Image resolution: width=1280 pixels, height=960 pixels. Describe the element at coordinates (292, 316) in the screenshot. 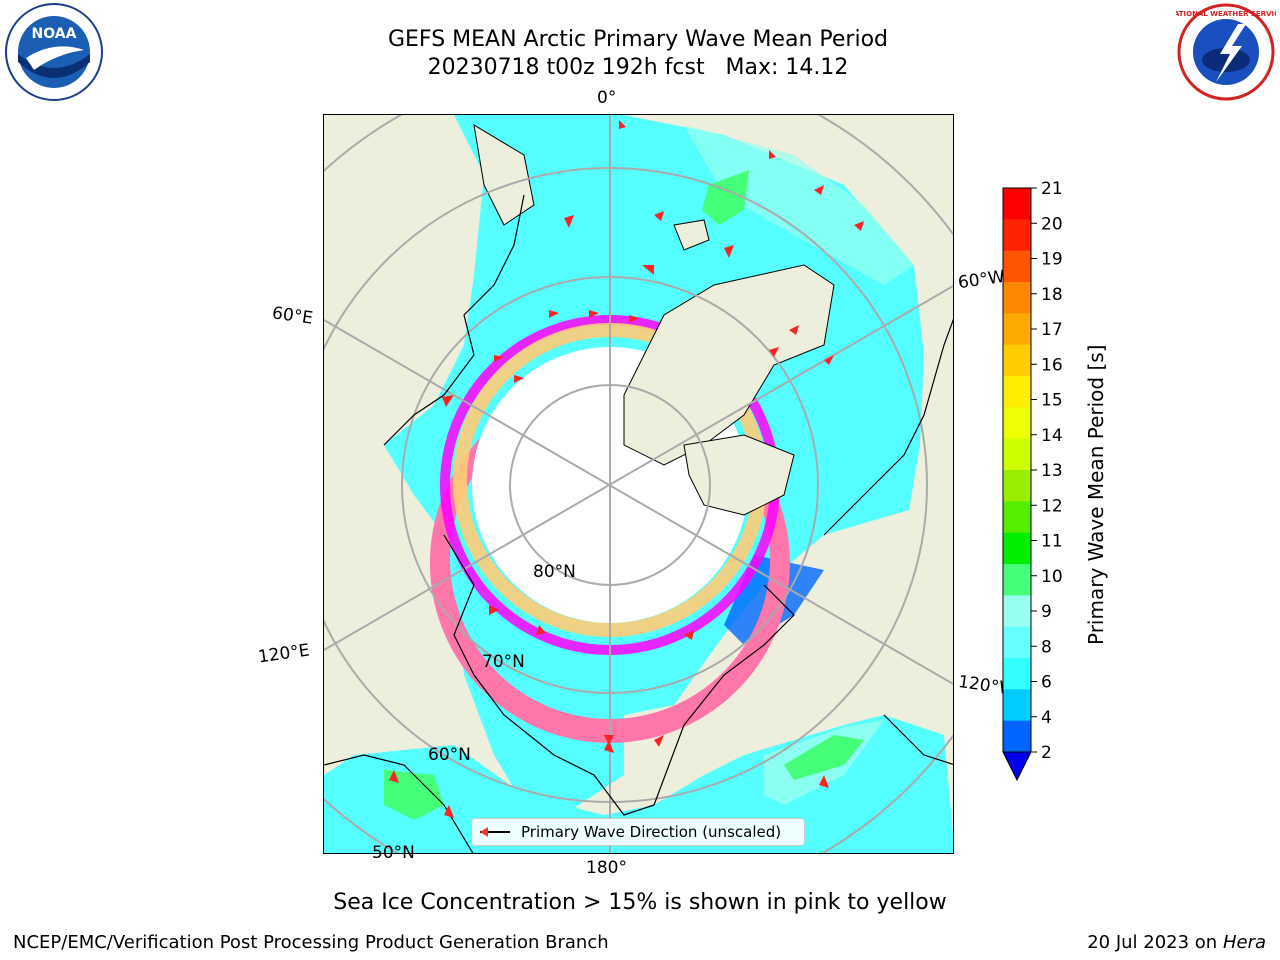

I see `lon-label-60e: 60°E` at that location.